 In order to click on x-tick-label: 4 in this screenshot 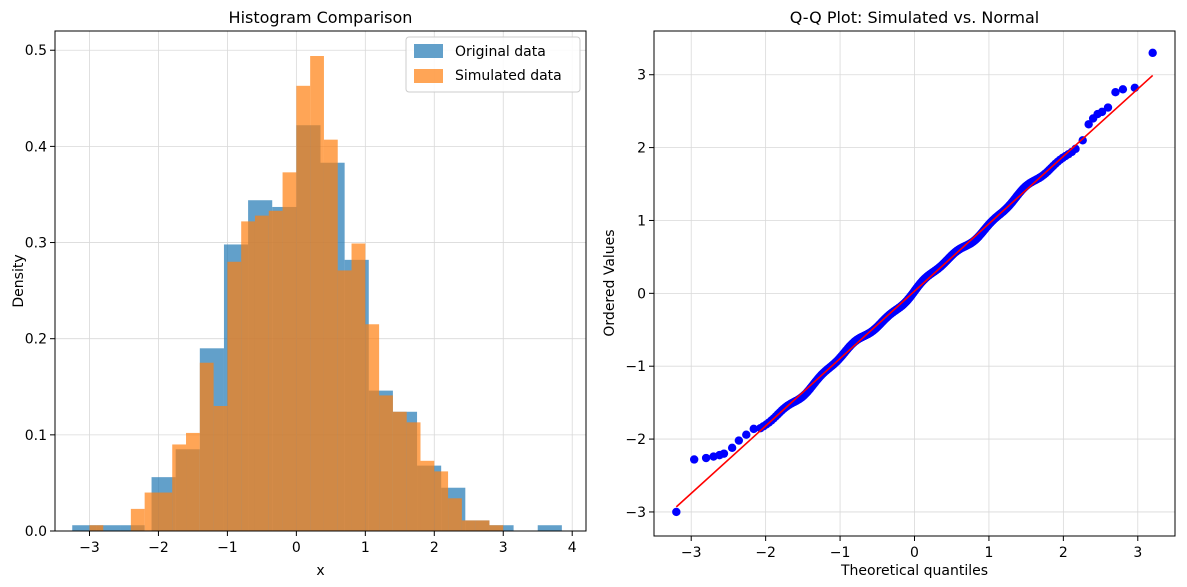, I will do `click(572, 548)`.